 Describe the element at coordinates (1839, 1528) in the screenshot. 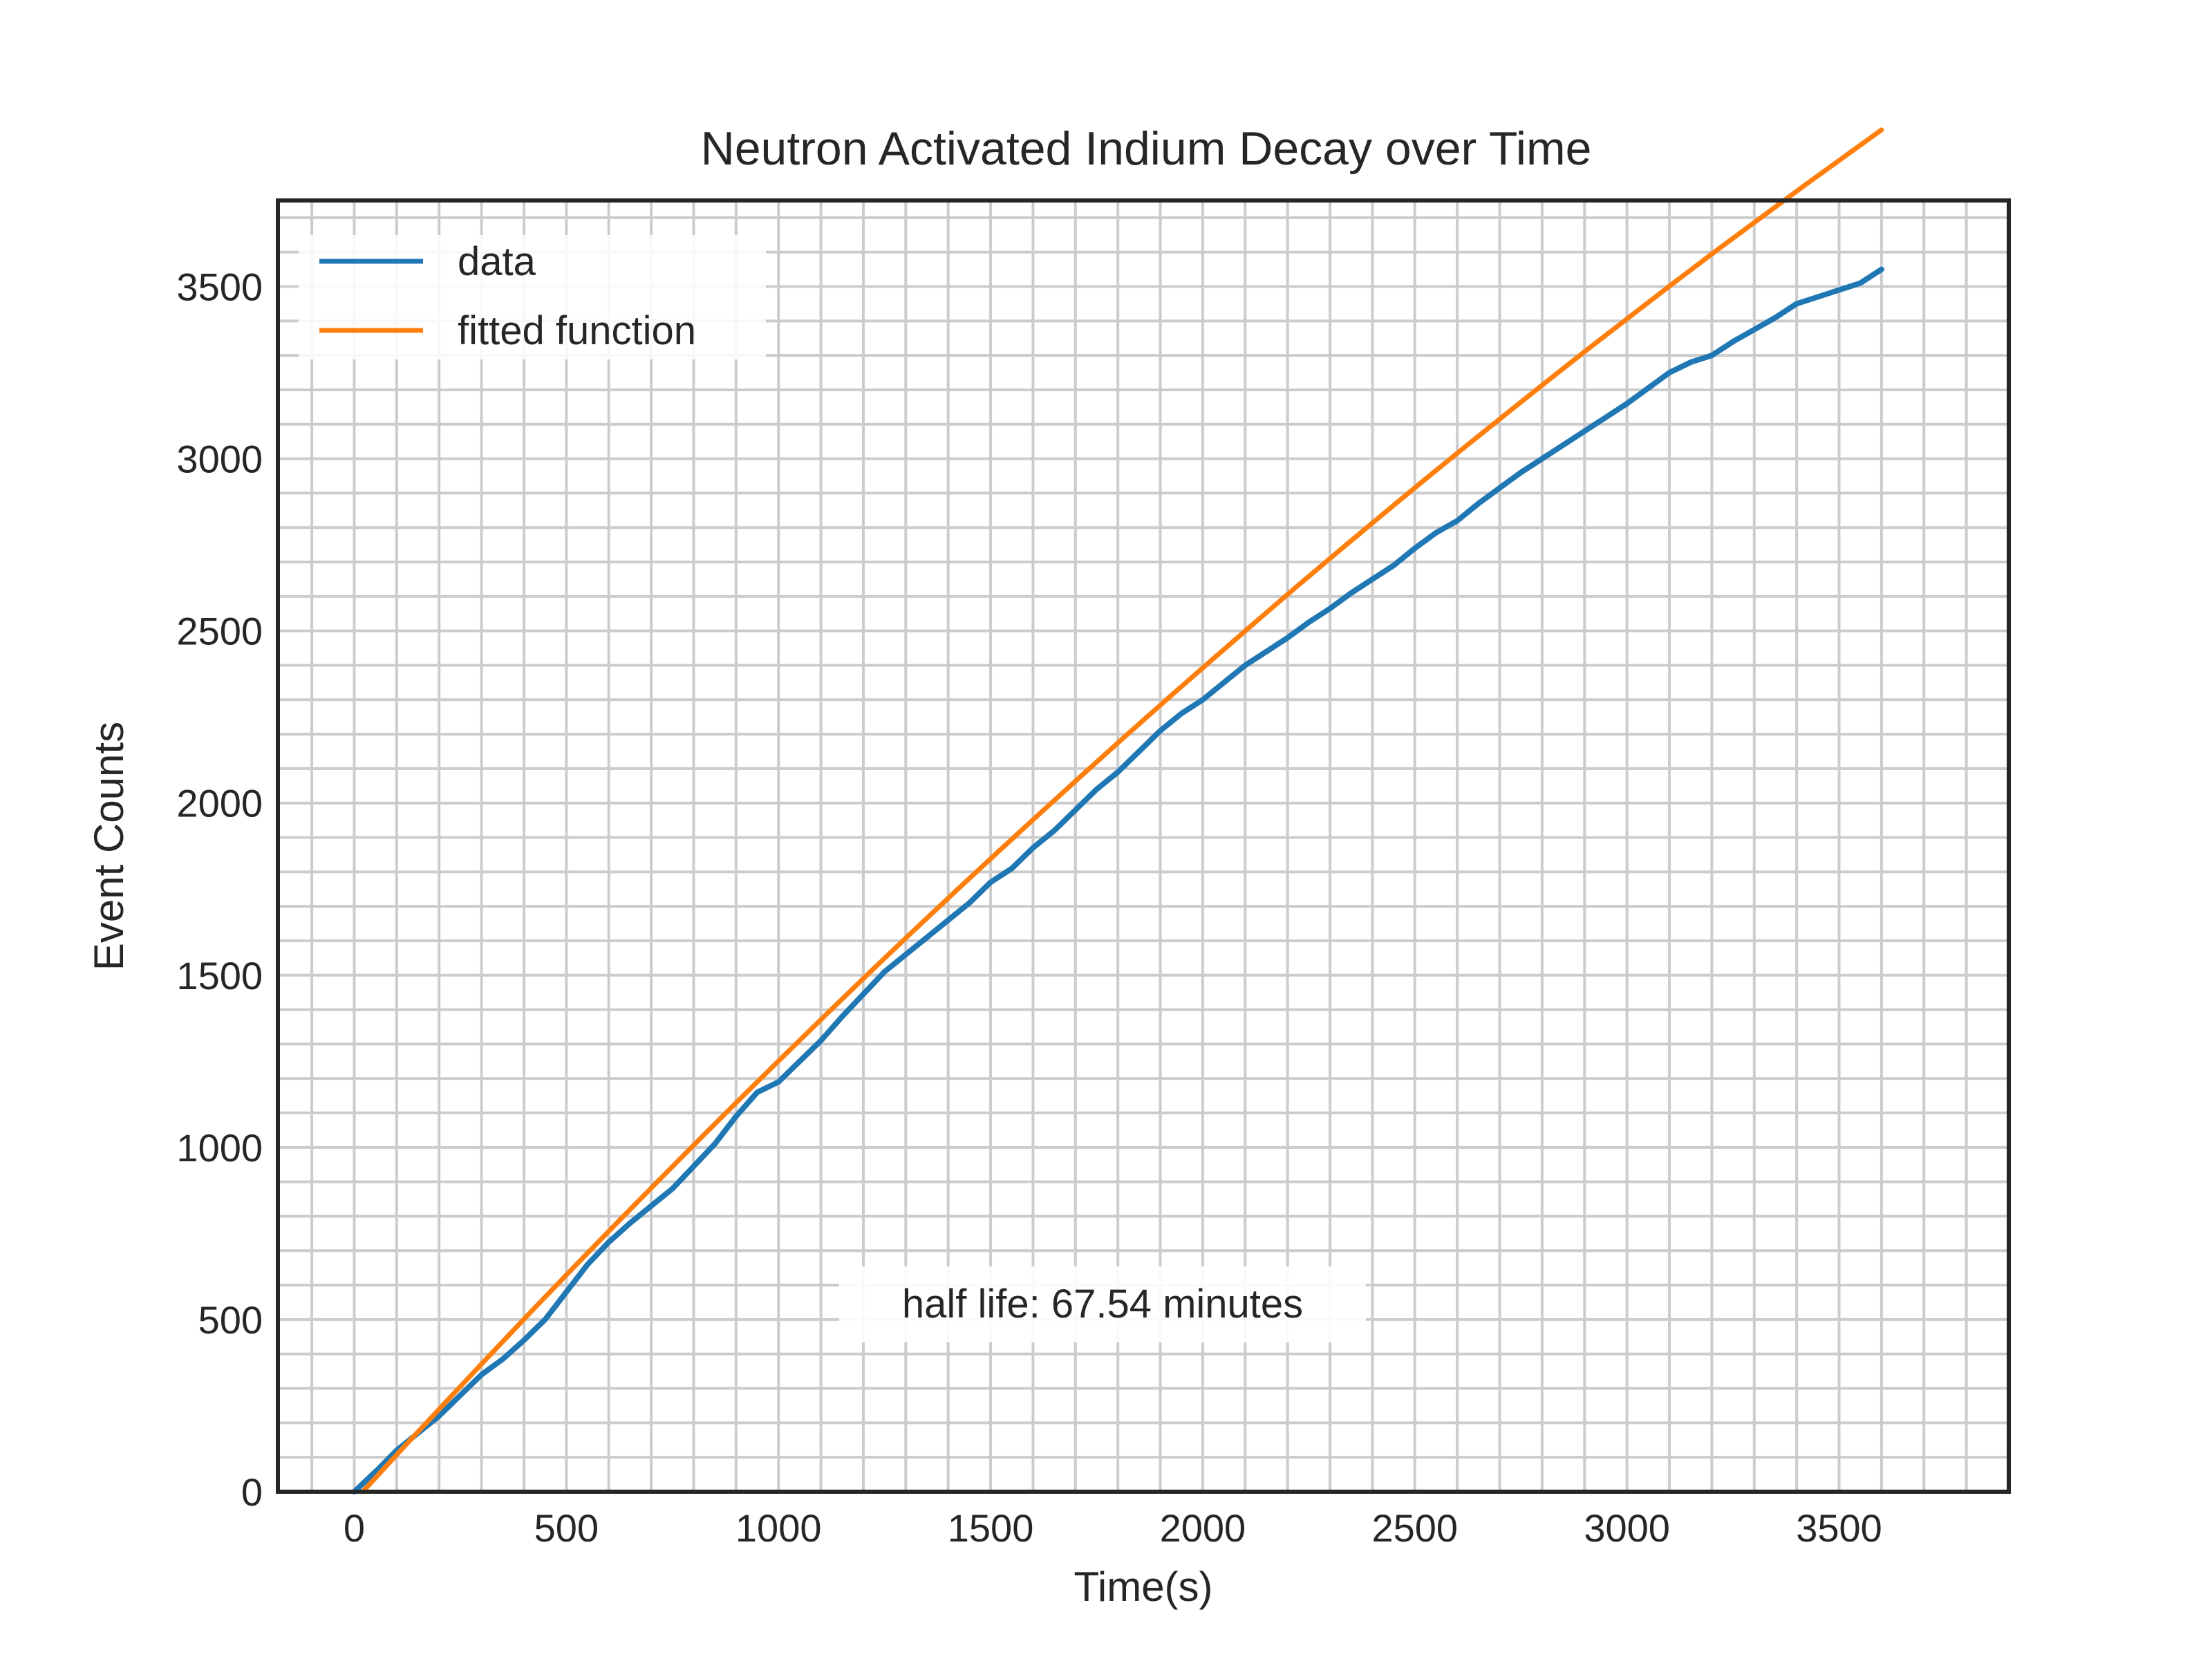

I see `x-tick-label: 3500` at that location.